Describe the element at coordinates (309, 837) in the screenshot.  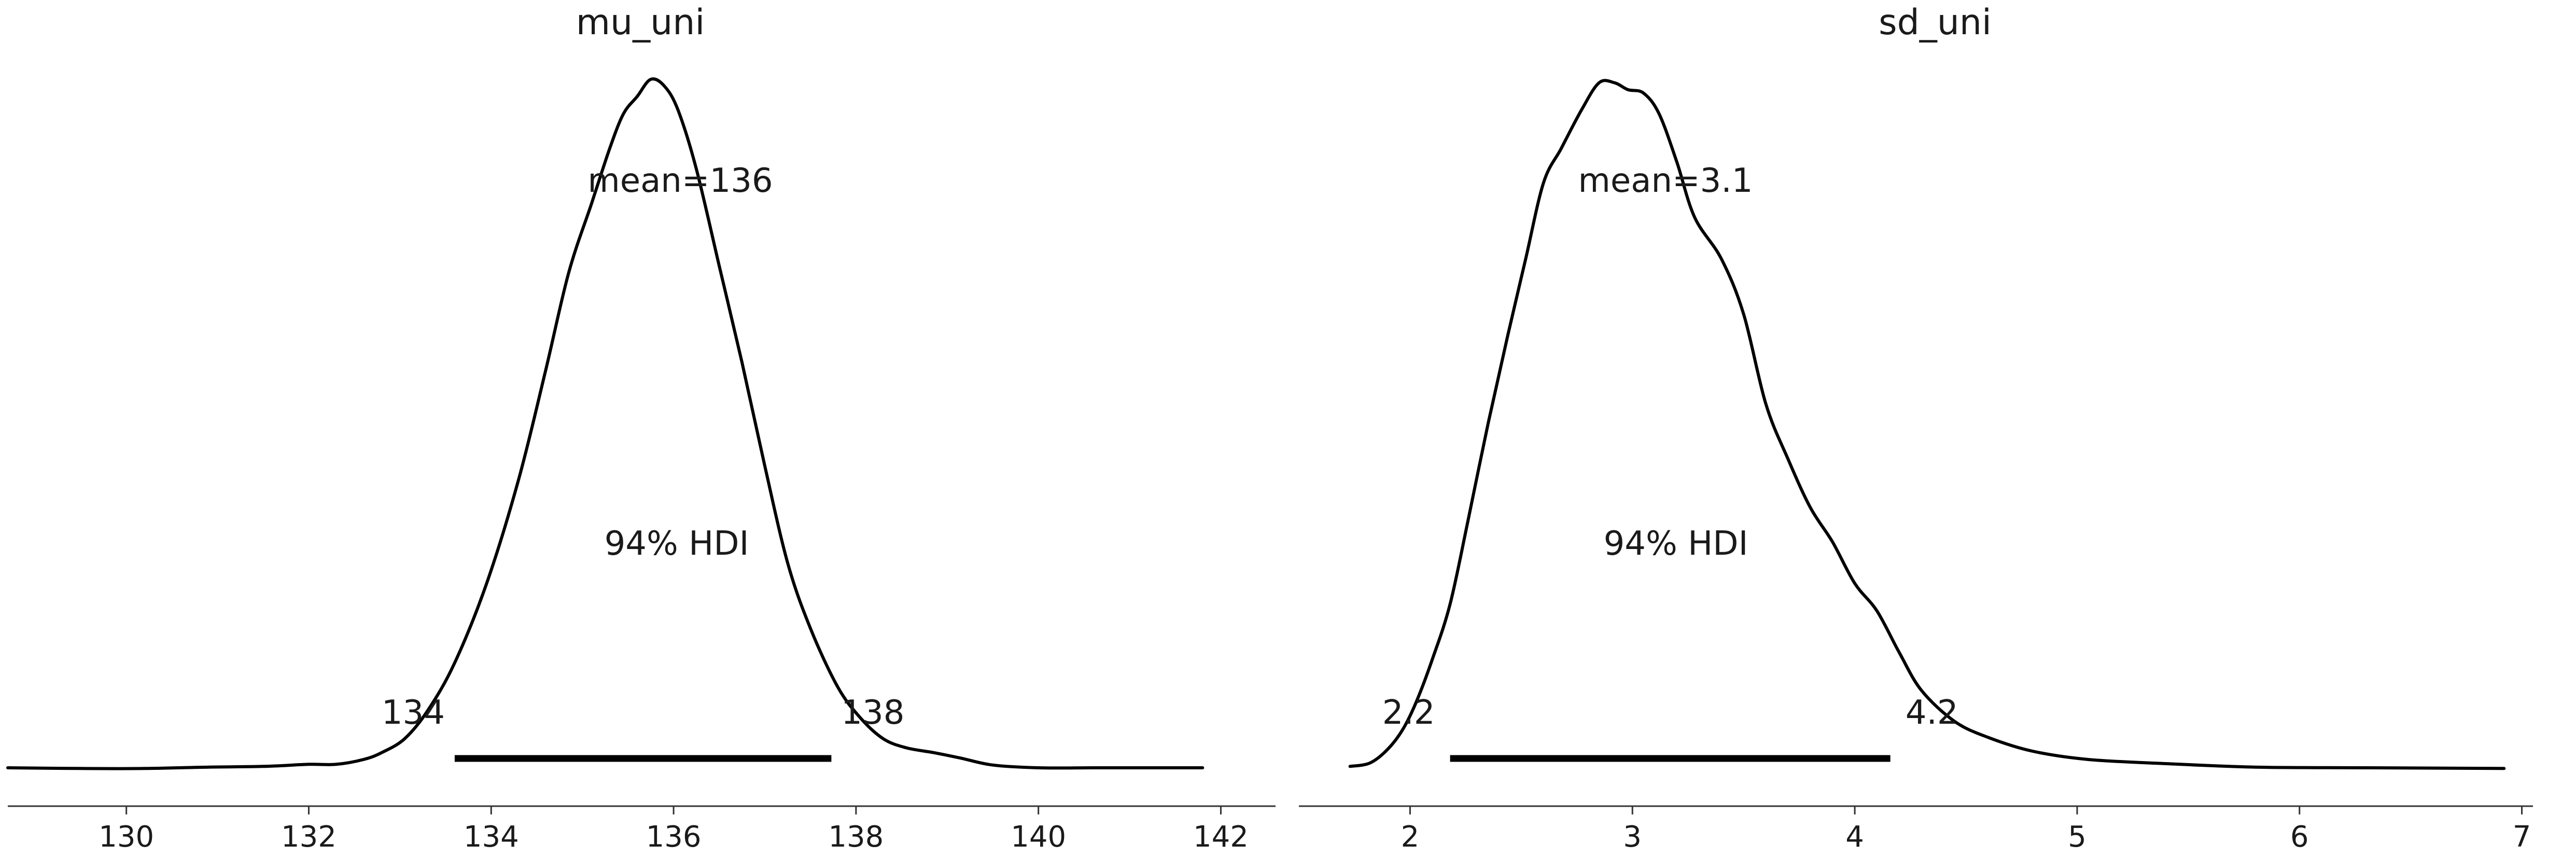
I see `x-tick-label: 132` at that location.